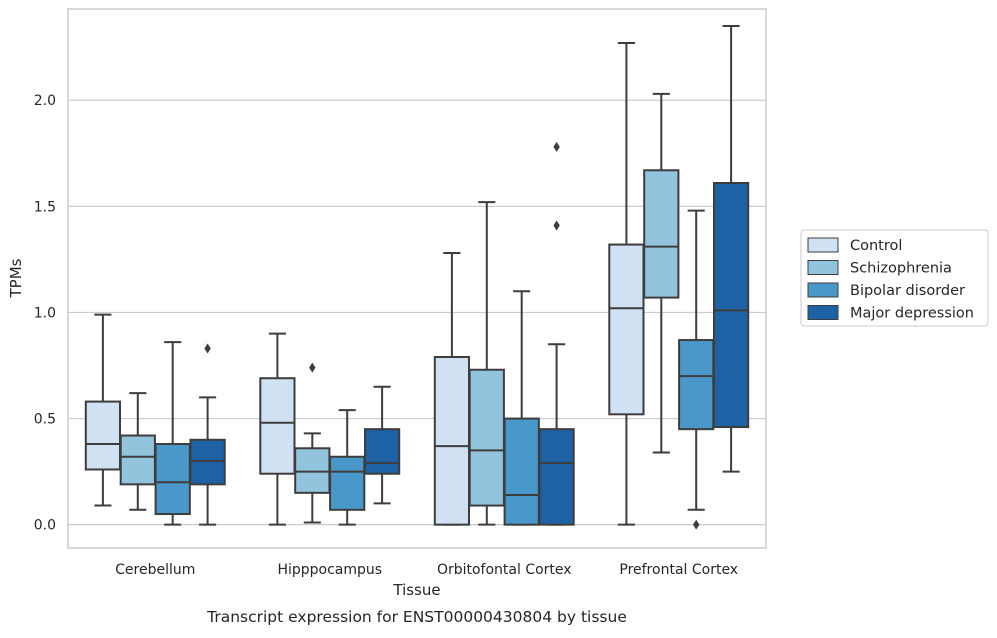 The width and height of the screenshot is (997, 638). Describe the element at coordinates (876, 246) in the screenshot. I see `legend-label: Control` at that location.